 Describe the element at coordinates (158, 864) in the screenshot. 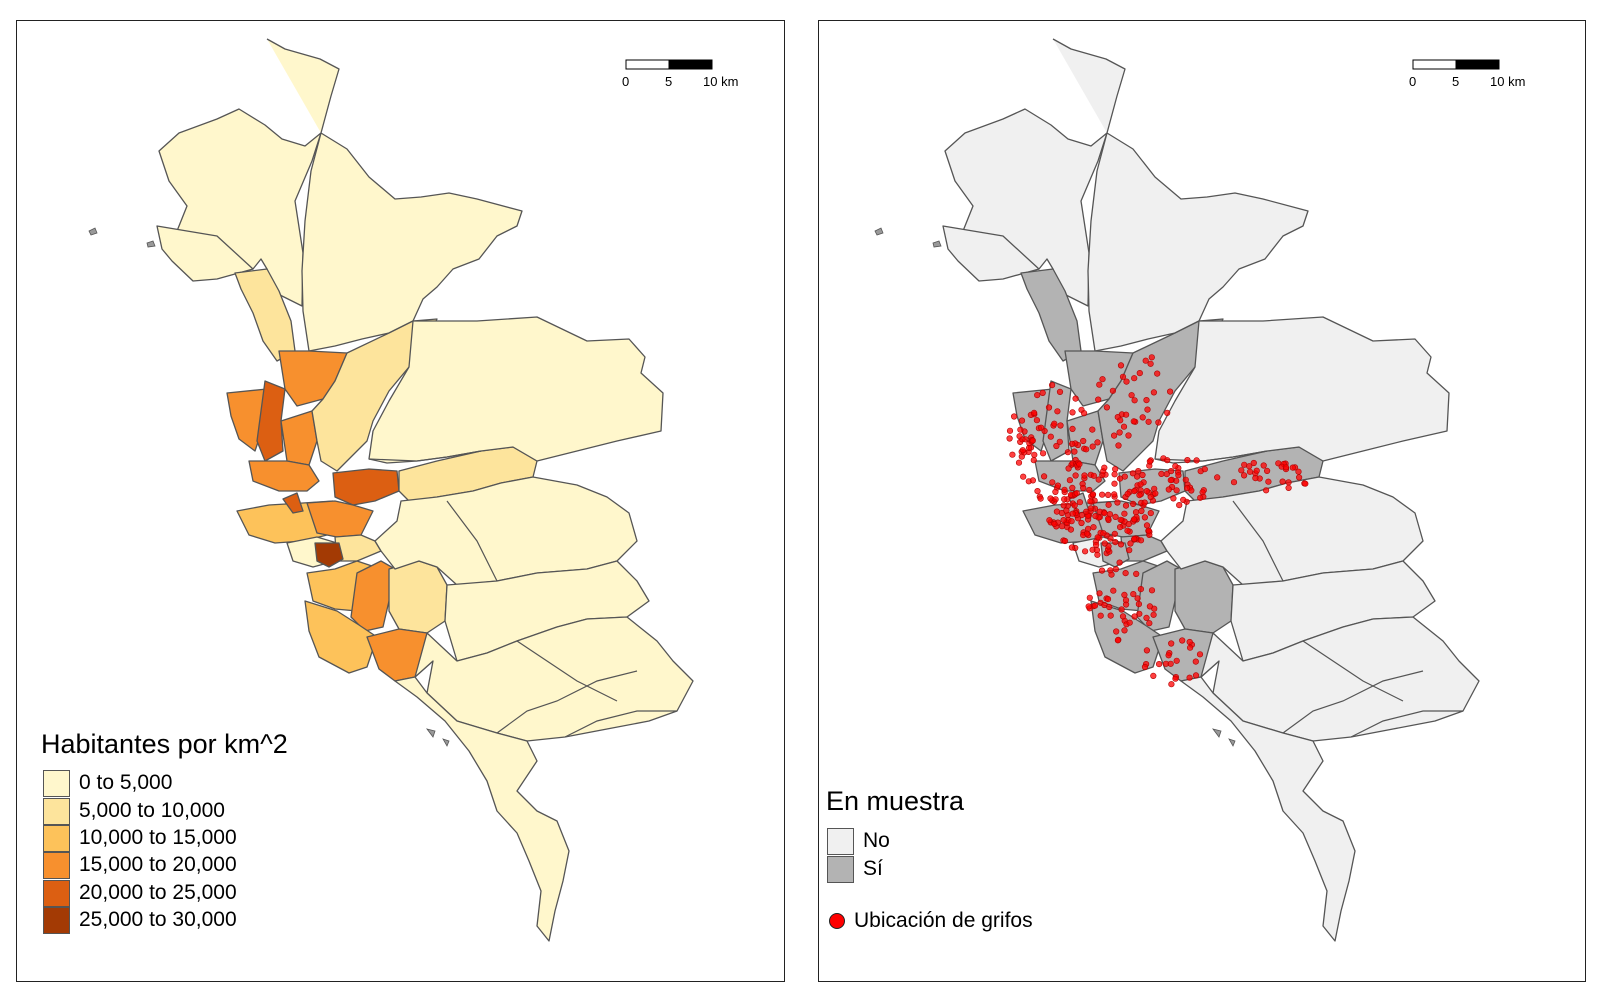

I see `legend-label: 15,000 to 20,000` at that location.